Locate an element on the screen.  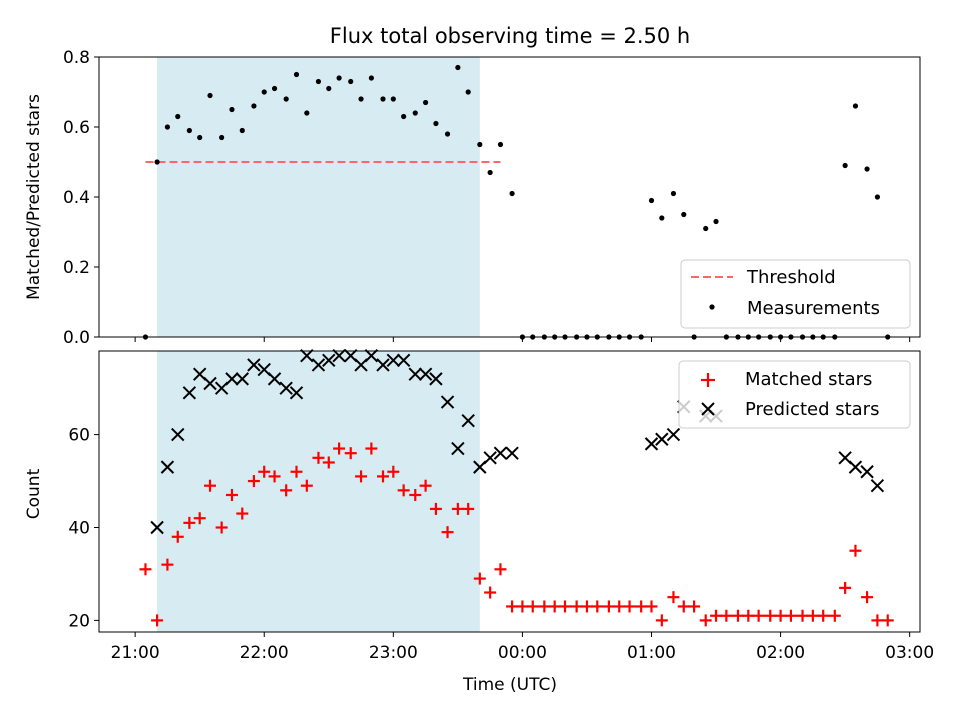
x-tick-label: 00:00 is located at coordinates (522, 653).